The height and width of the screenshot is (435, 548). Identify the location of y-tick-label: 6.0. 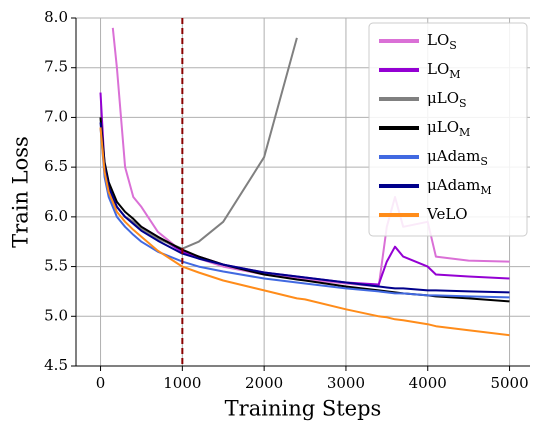
(56, 216).